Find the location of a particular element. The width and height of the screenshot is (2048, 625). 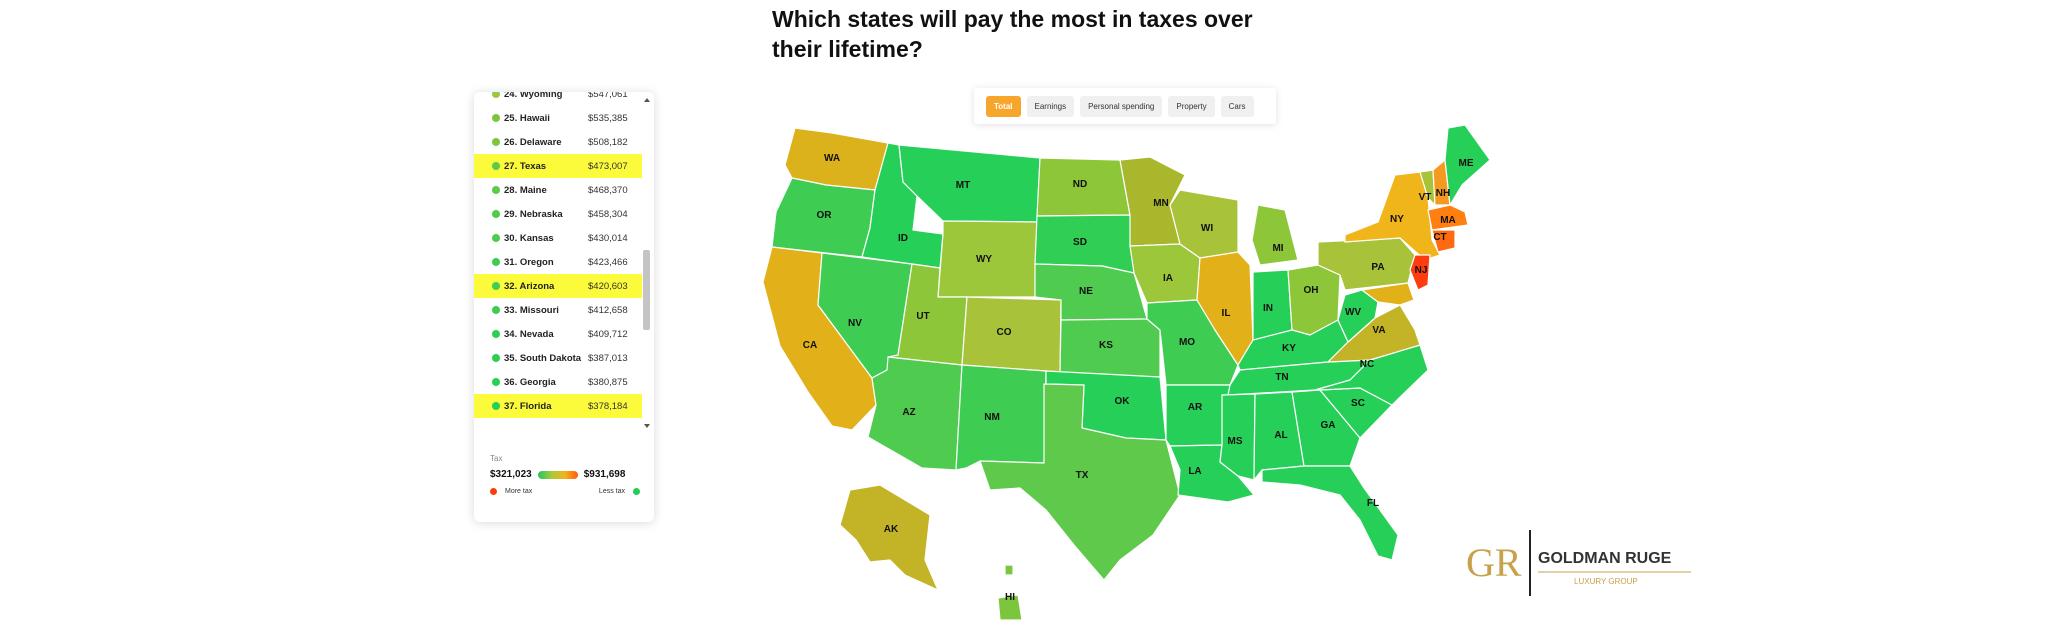

ranking-row: 26. Delaware $508,182 is located at coordinates (558, 142).